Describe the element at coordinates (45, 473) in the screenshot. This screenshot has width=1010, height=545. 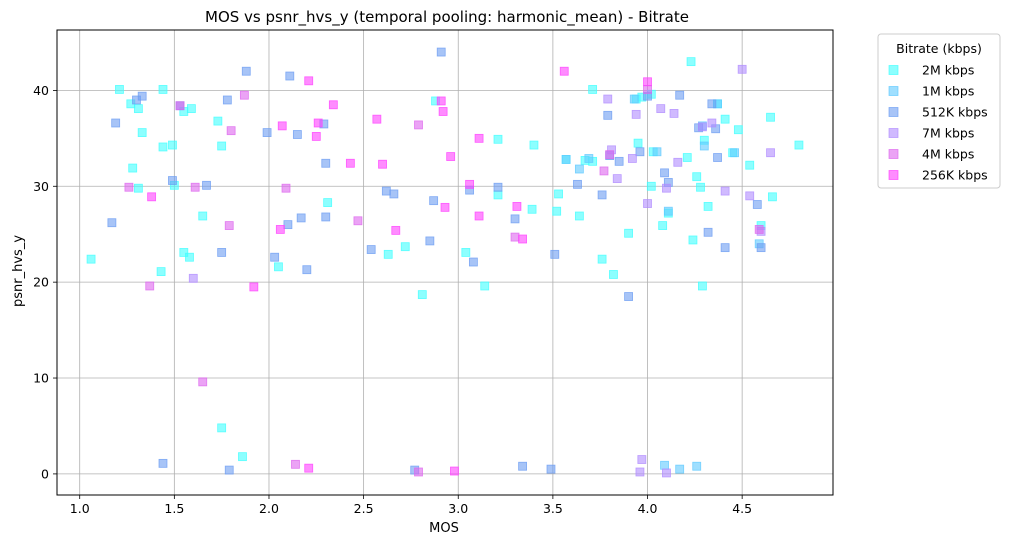
I see `y-tick-label: 0` at that location.